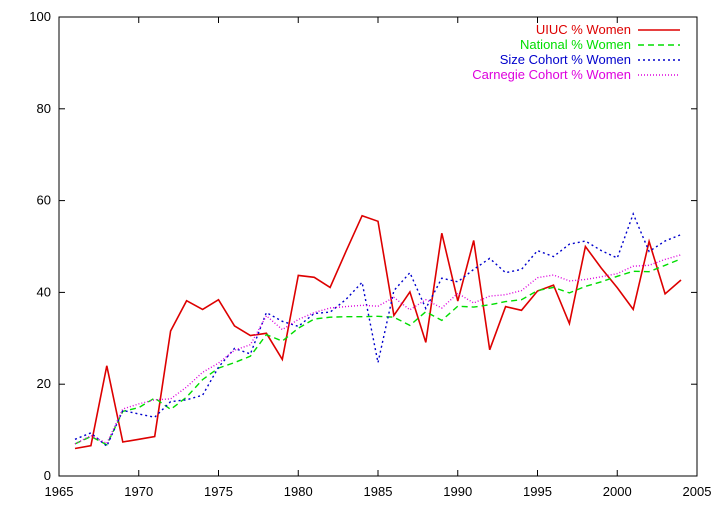 This screenshot has width=720, height=509. I want to click on y-tick-label: 20, so click(44, 383).